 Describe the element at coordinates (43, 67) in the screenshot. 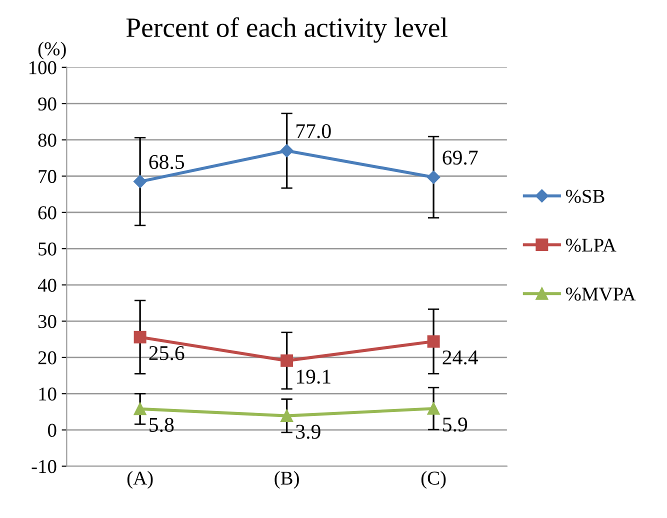

I see `y-tick-label: 100` at that location.